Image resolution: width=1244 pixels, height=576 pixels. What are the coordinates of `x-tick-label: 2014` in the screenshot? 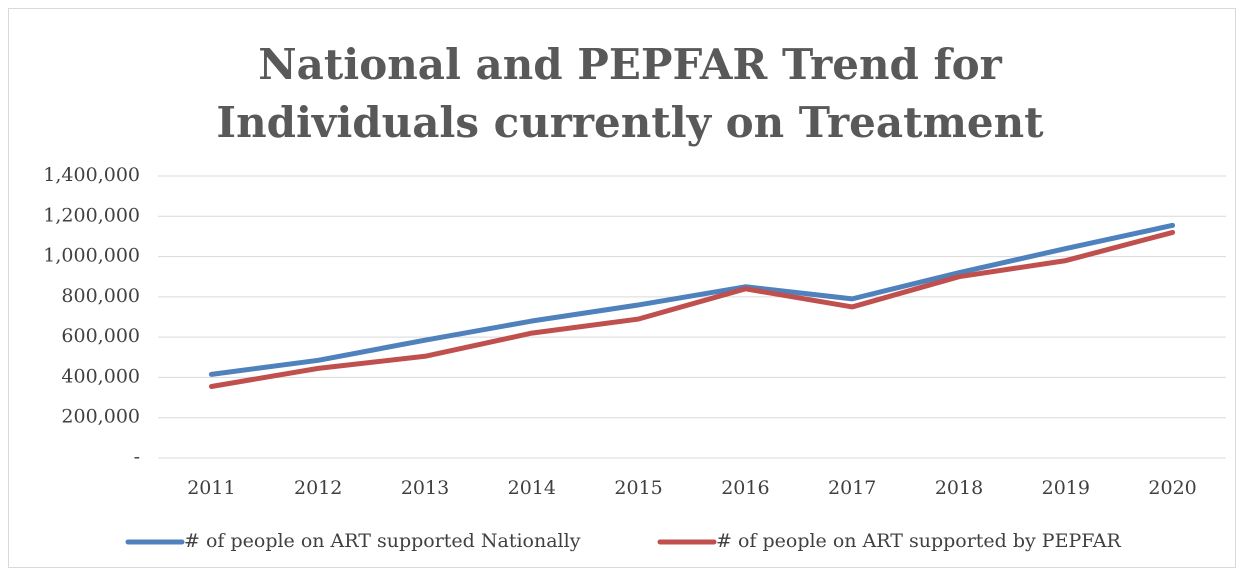 It's located at (532, 488).